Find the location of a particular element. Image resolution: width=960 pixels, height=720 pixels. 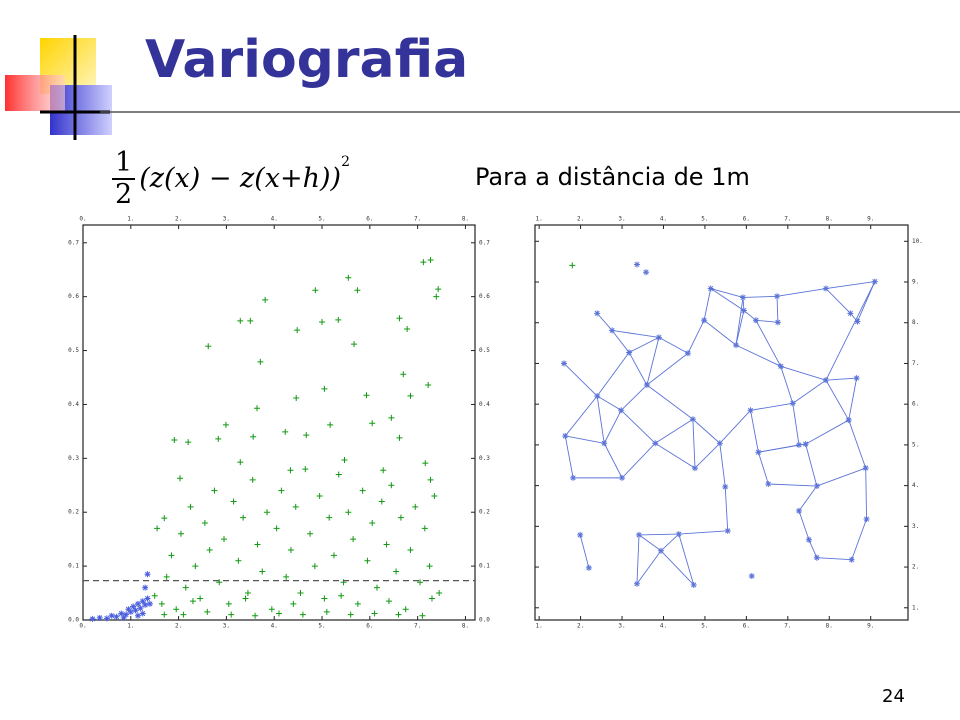

y-tick-label: 0.7 is located at coordinates (484, 242).